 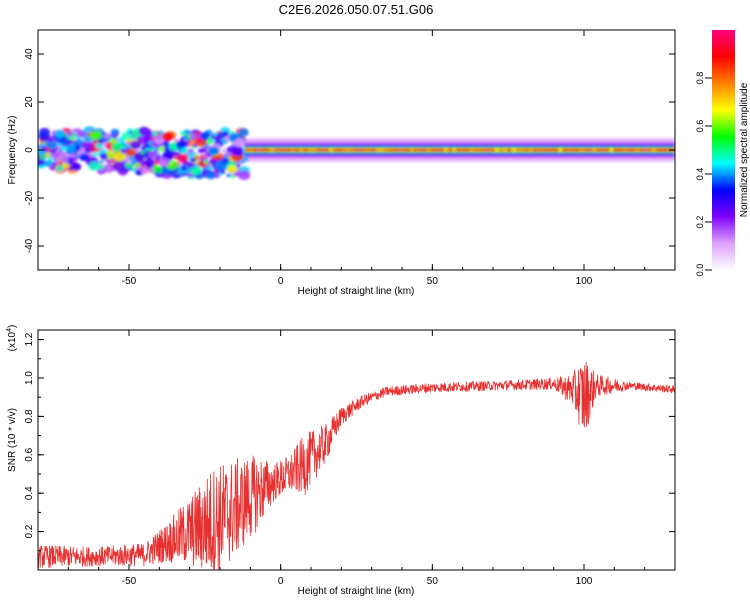 I want to click on colorbar-label: Normalized spectral amplitude, so click(x=744, y=149).